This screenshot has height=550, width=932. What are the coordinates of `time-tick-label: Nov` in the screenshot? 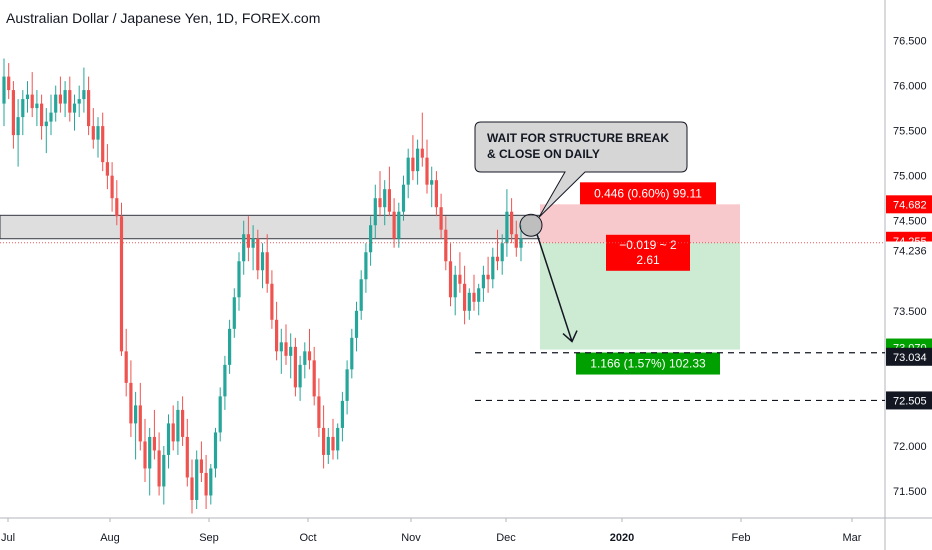 It's located at (411, 538).